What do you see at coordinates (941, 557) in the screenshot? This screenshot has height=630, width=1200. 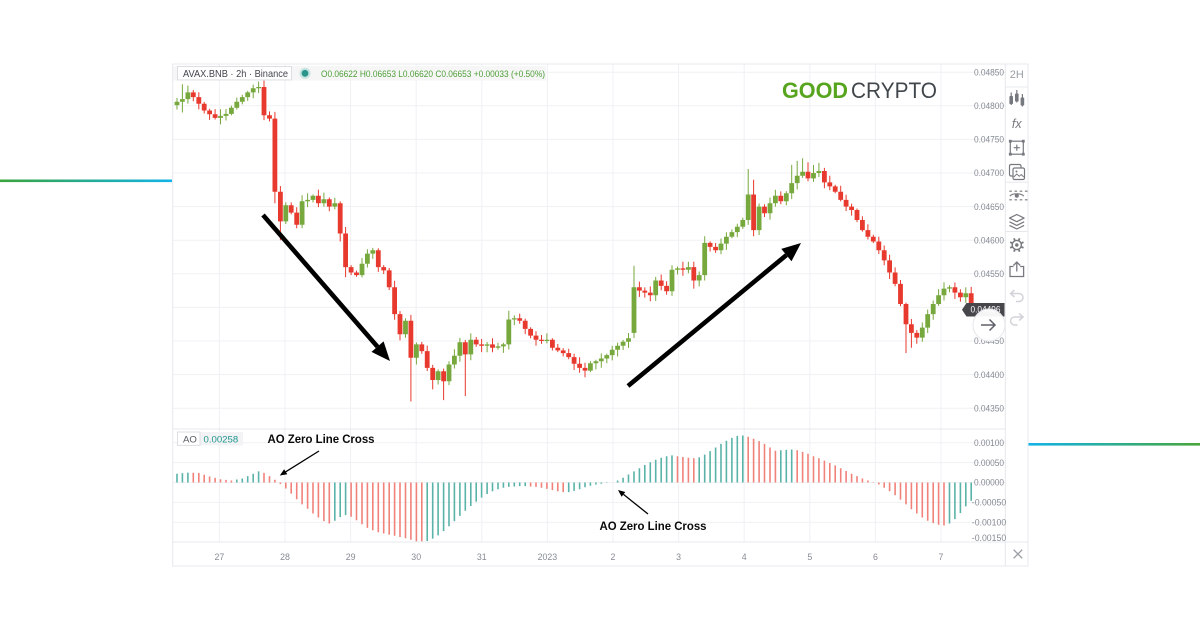 I see `svg-text: 7` at bounding box center [941, 557].